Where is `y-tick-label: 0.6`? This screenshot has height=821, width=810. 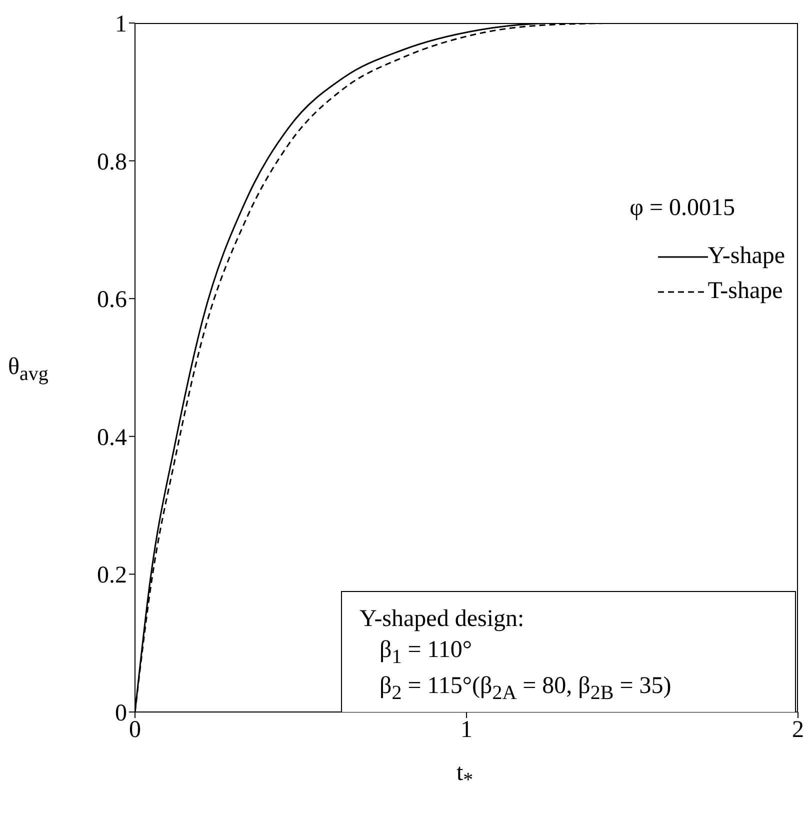 y-tick-label: 0.6 is located at coordinates (112, 300).